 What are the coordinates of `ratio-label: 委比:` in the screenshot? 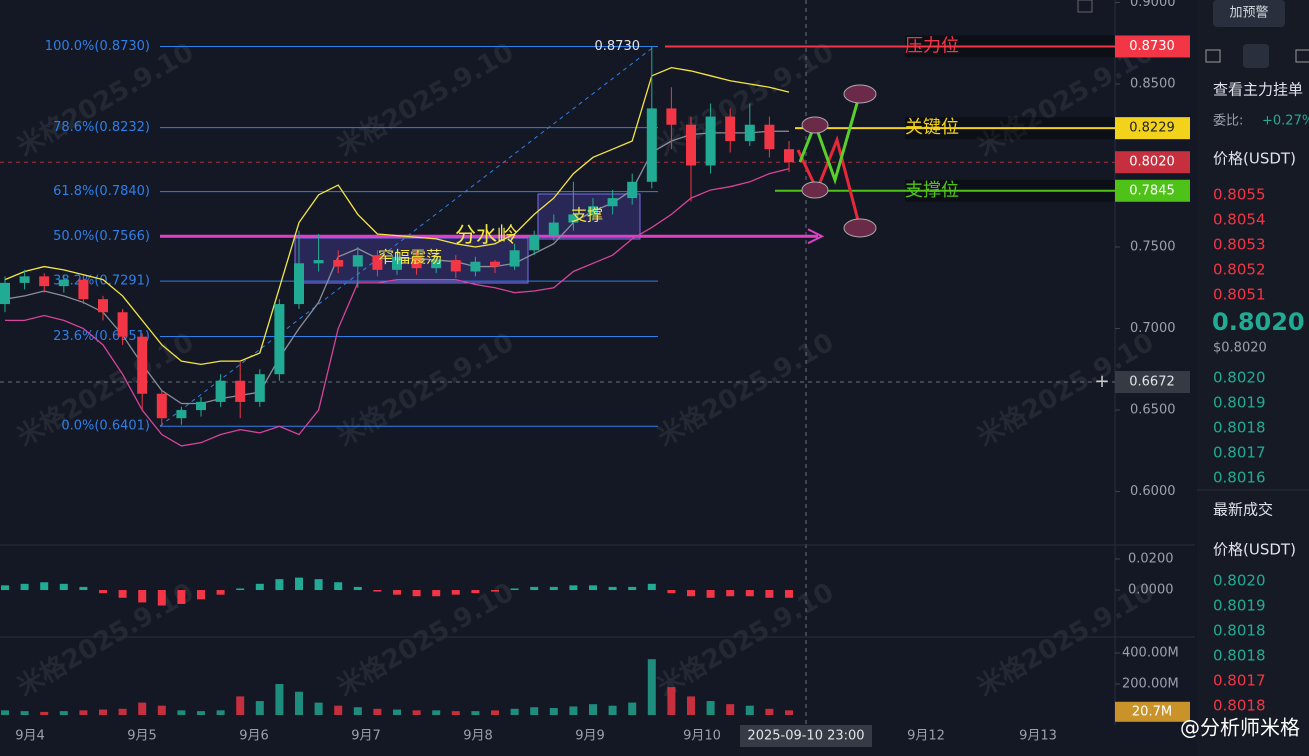 It's located at (1228, 121).